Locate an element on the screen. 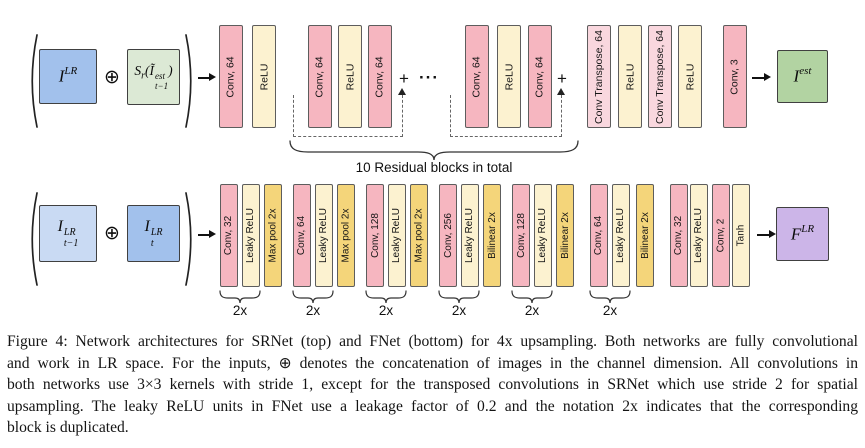 This screenshot has height=448, width=865. input-image-square: ILR is located at coordinates (68, 76).